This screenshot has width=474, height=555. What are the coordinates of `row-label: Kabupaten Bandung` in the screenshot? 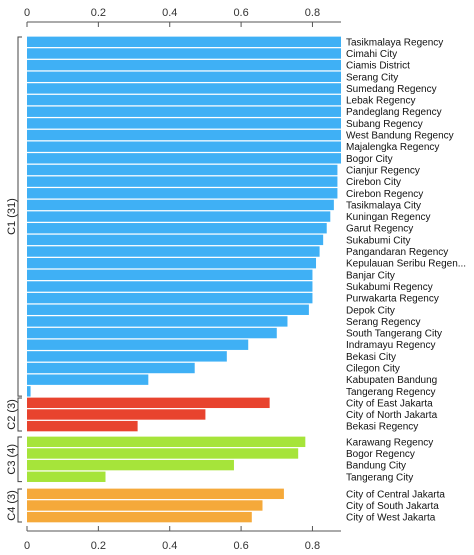 It's located at (391, 380).